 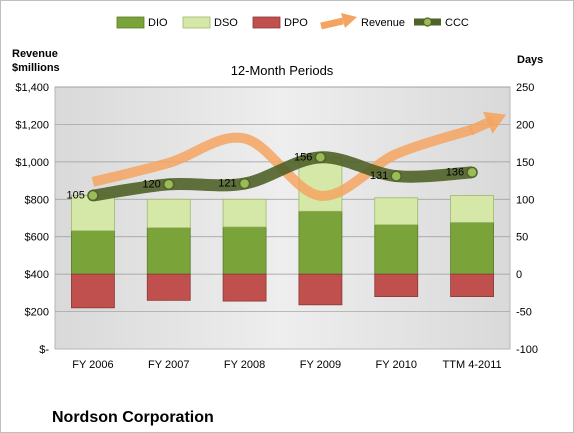 What do you see at coordinates (320, 365) in the screenshot?
I see `x-tick-label: FY 2009` at bounding box center [320, 365].